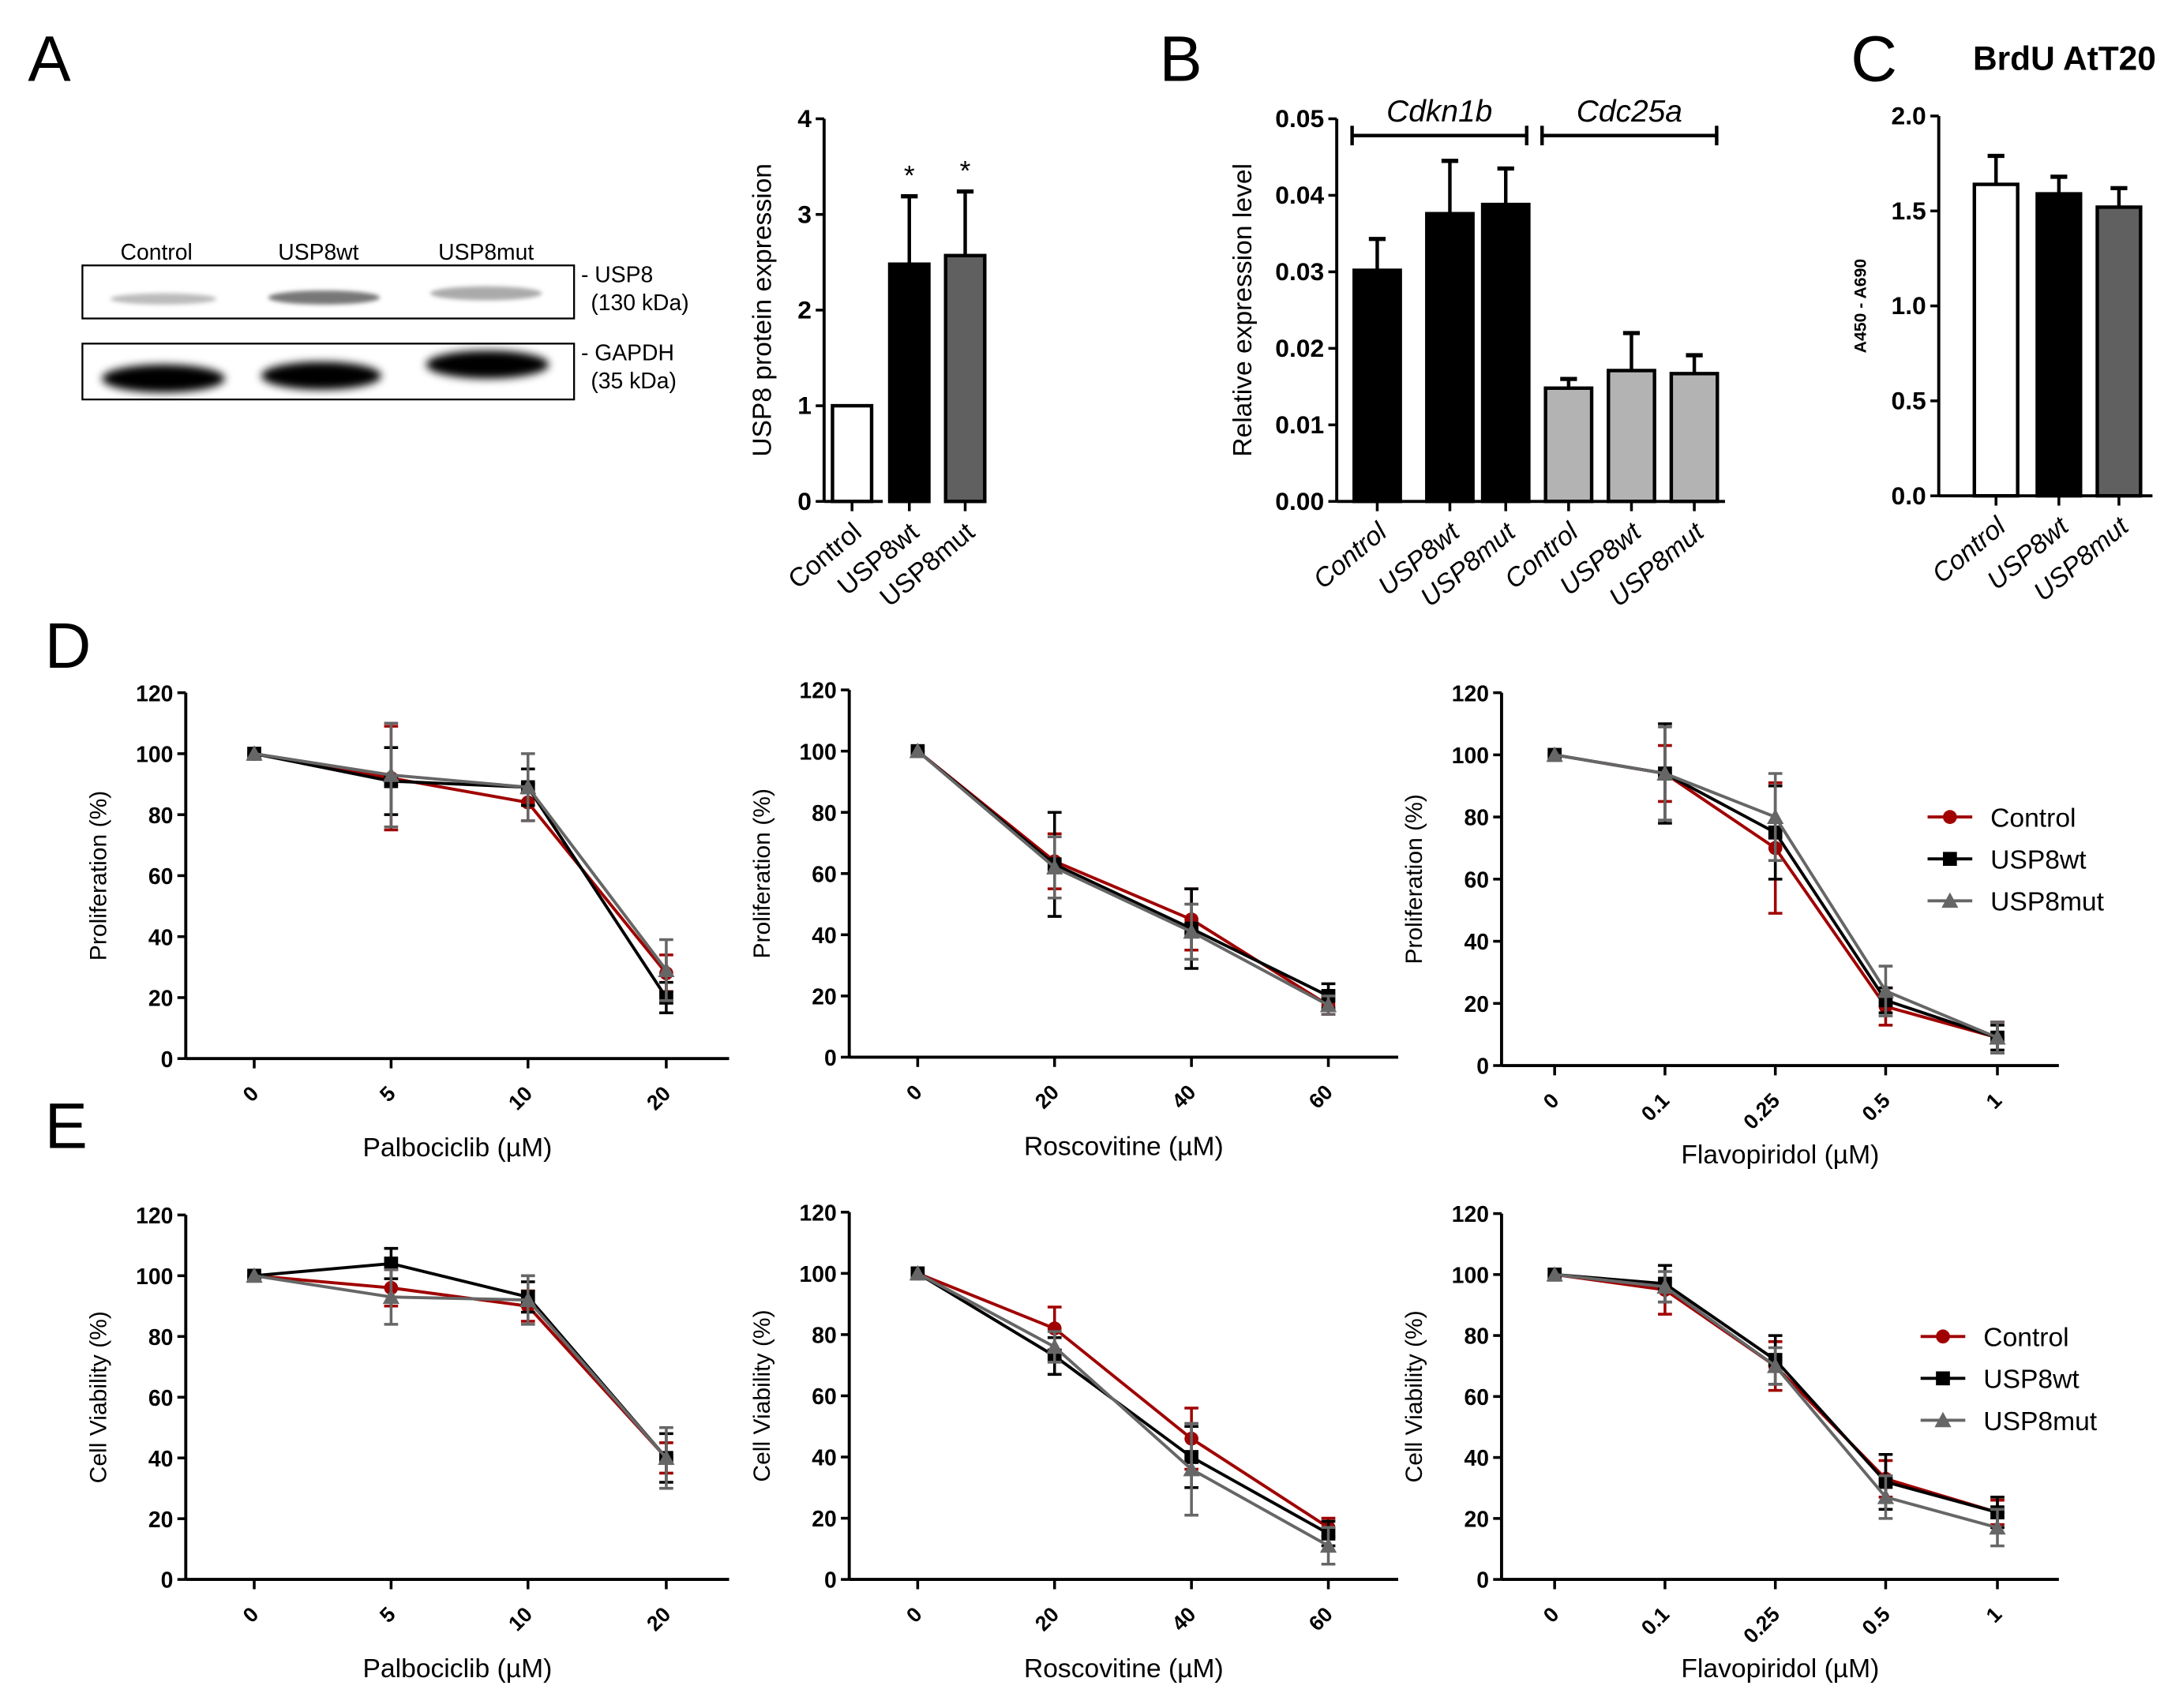 This screenshot has width=2179, height=1708. I want to click on y-axis-label: USP8 protein expression, so click(763, 310).